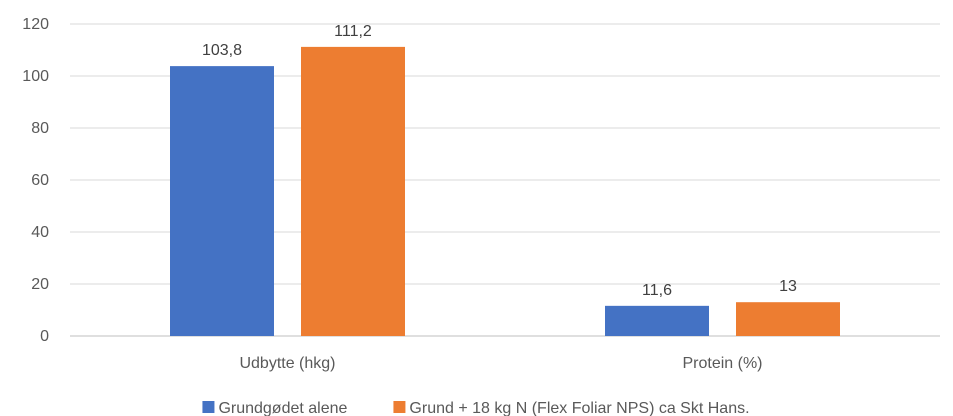 Image resolution: width=953 pixels, height=416 pixels. What do you see at coordinates (788, 286) in the screenshot?
I see `data-label: 13` at bounding box center [788, 286].